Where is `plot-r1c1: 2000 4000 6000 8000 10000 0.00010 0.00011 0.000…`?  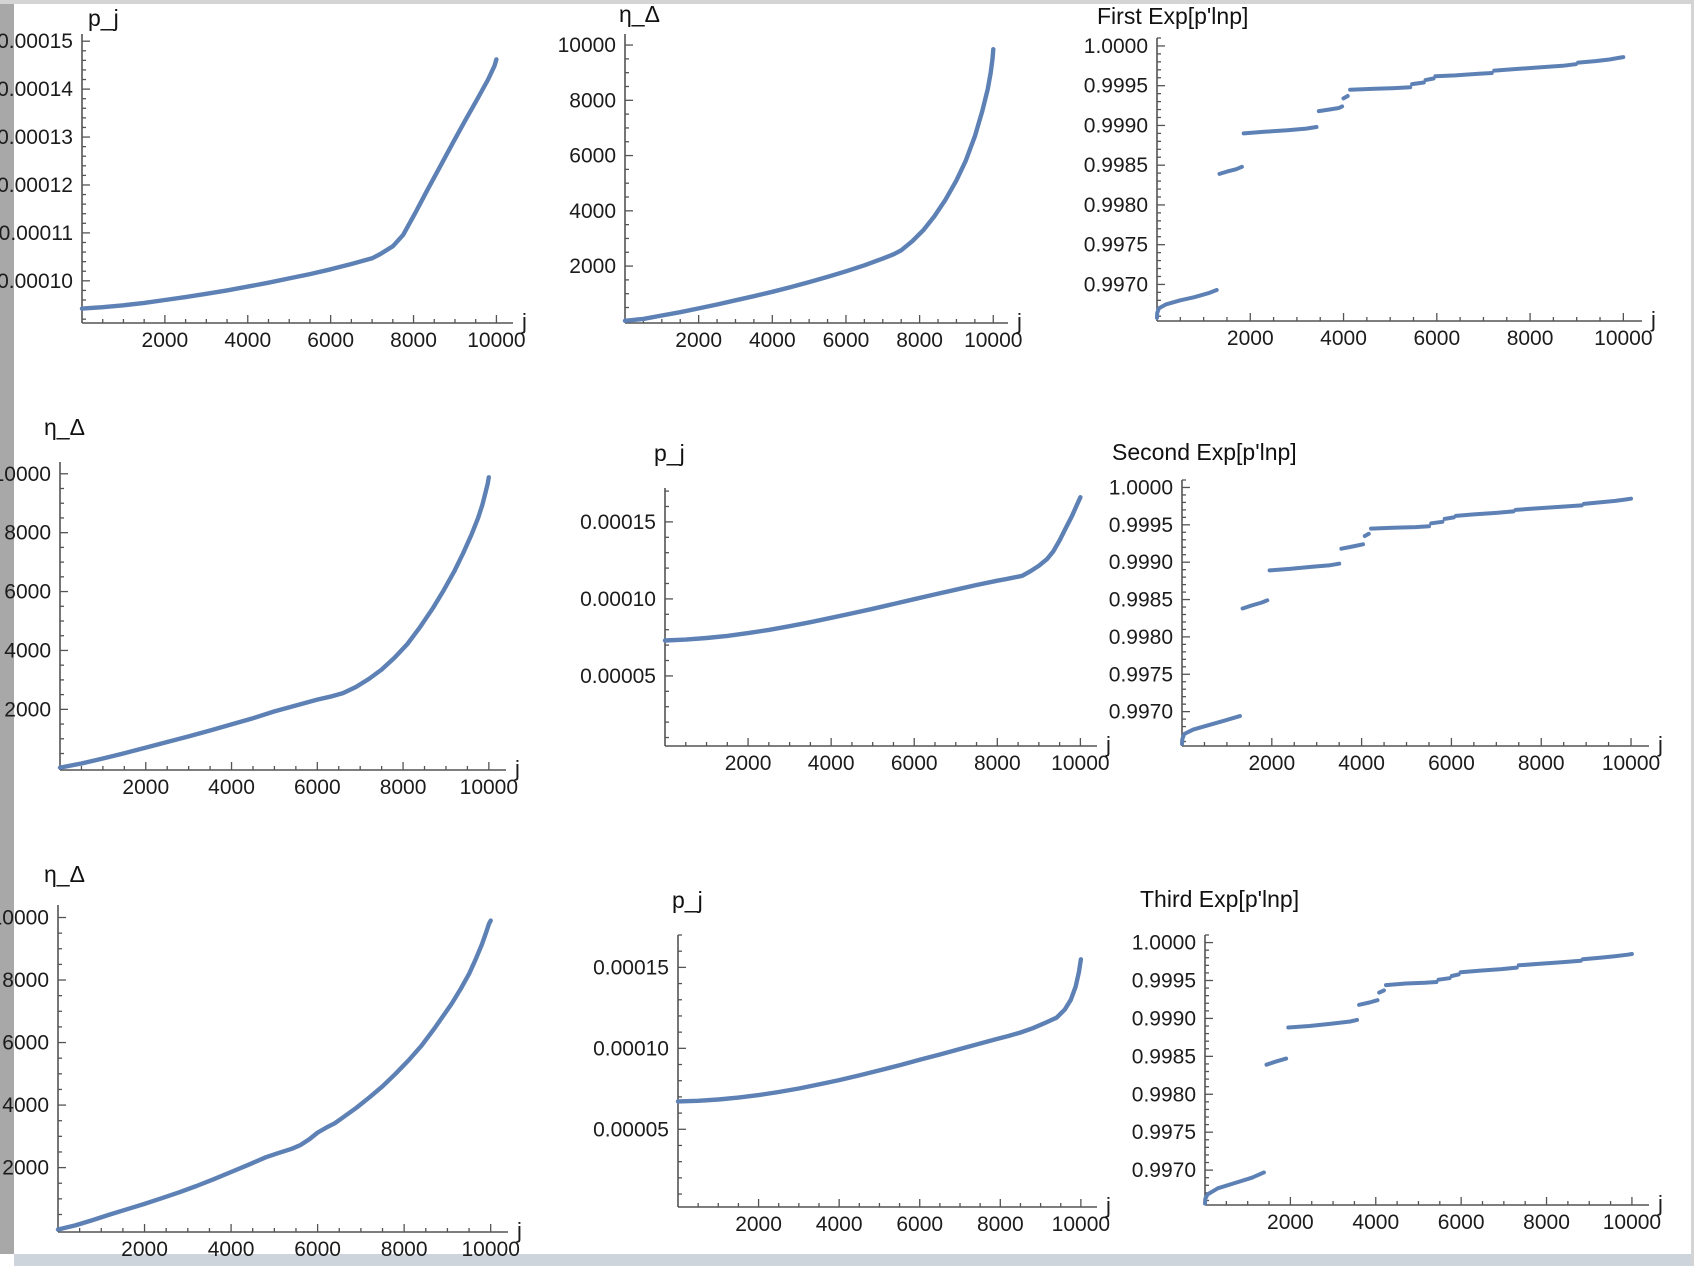
plot-r1c1: 2000 4000 6000 8000 10000 0.00010 0.00011 0.000… is located at coordinates (263, 191).